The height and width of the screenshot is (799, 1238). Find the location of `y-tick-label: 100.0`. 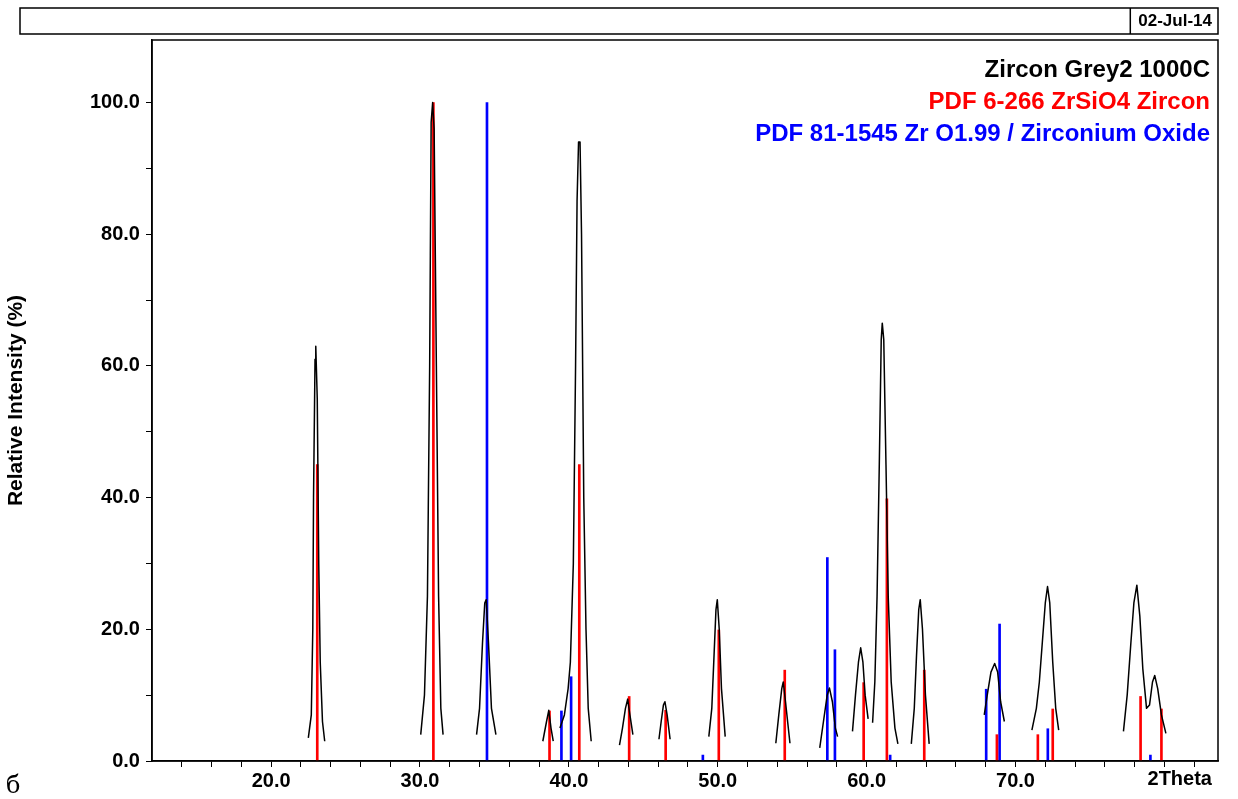

y-tick-label: 100.0 is located at coordinates (114, 101).